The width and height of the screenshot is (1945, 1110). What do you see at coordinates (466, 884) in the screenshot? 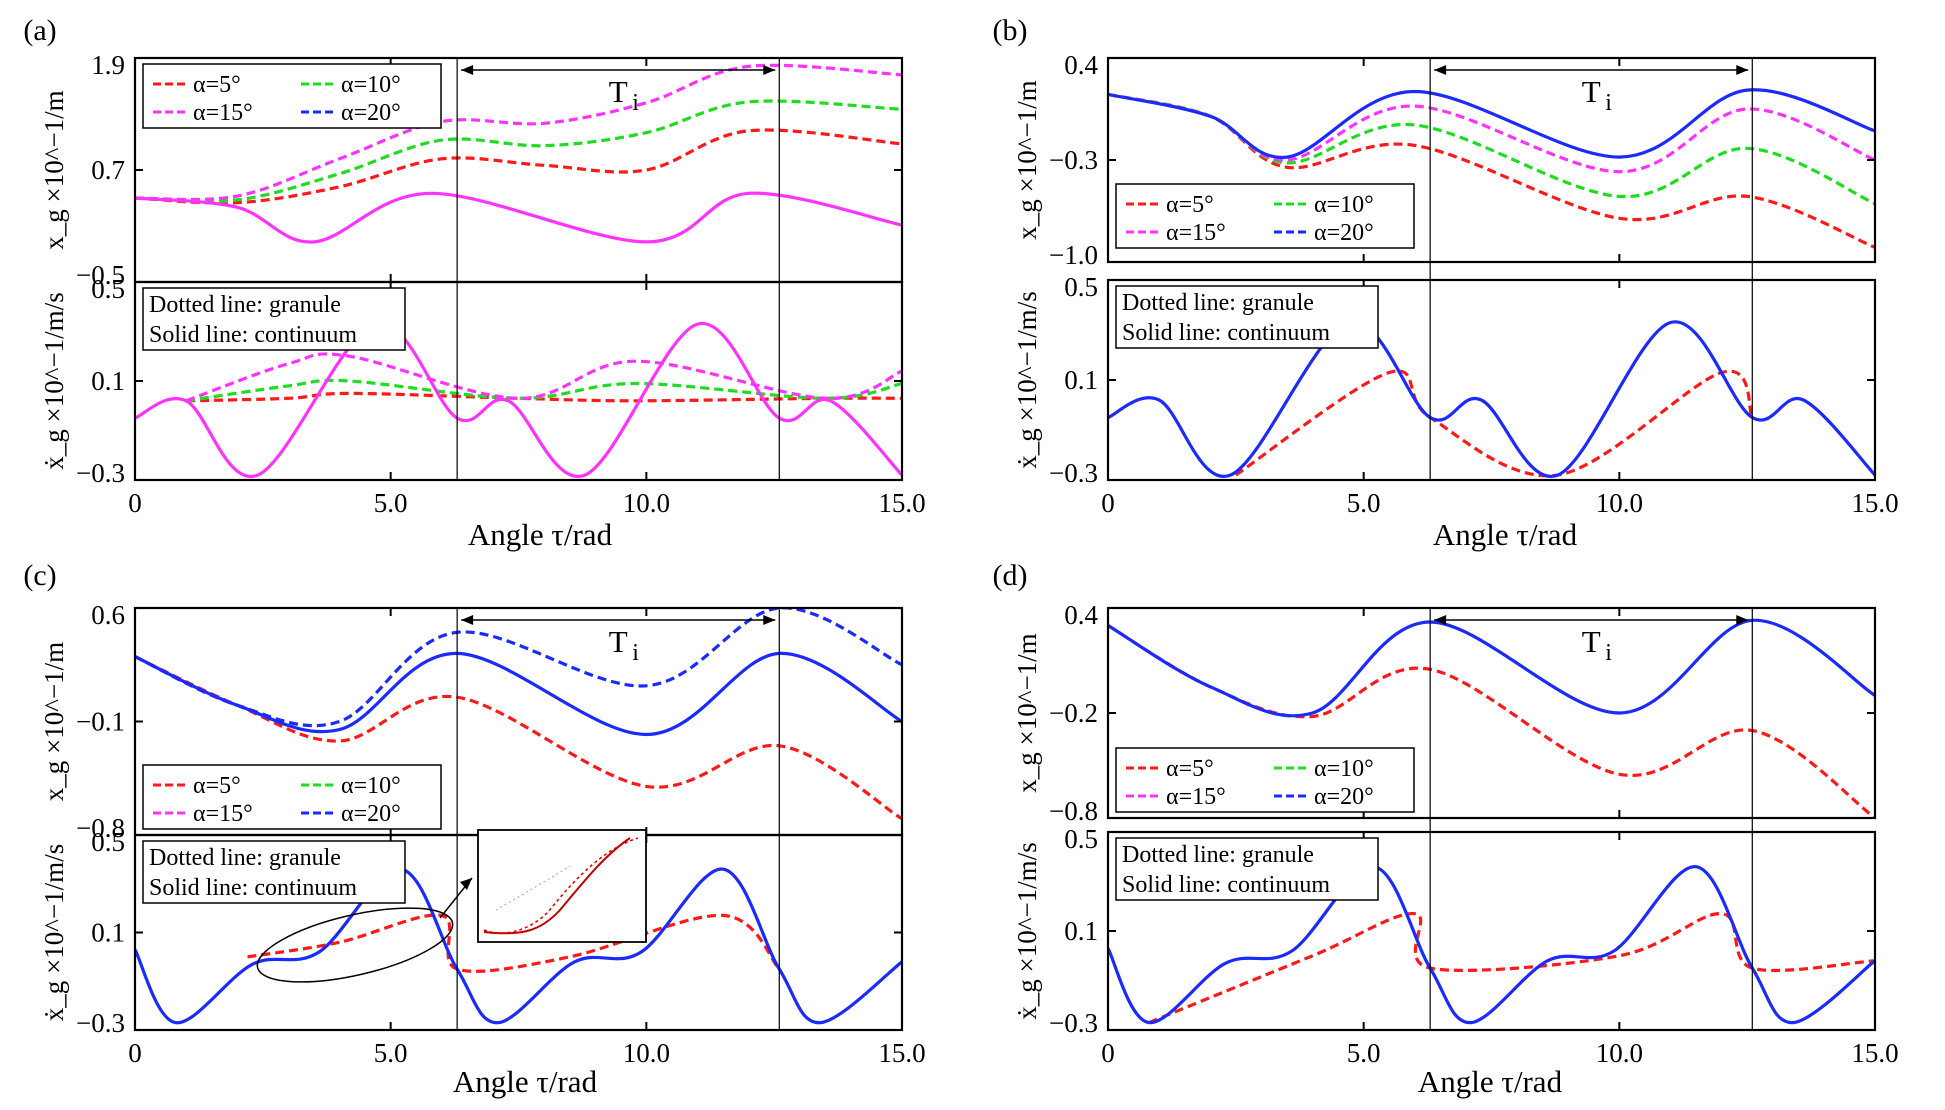
I see `zoom-pointer-head` at bounding box center [466, 884].